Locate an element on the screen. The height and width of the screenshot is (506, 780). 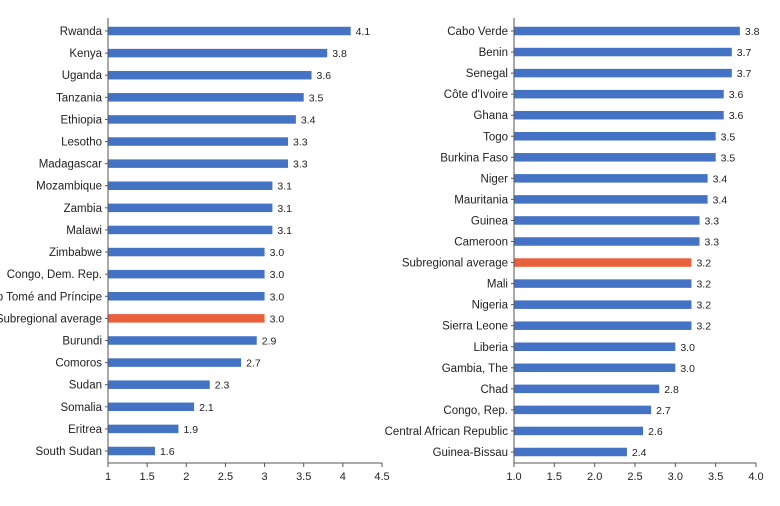
category-label: Benin is located at coordinates (493, 53).